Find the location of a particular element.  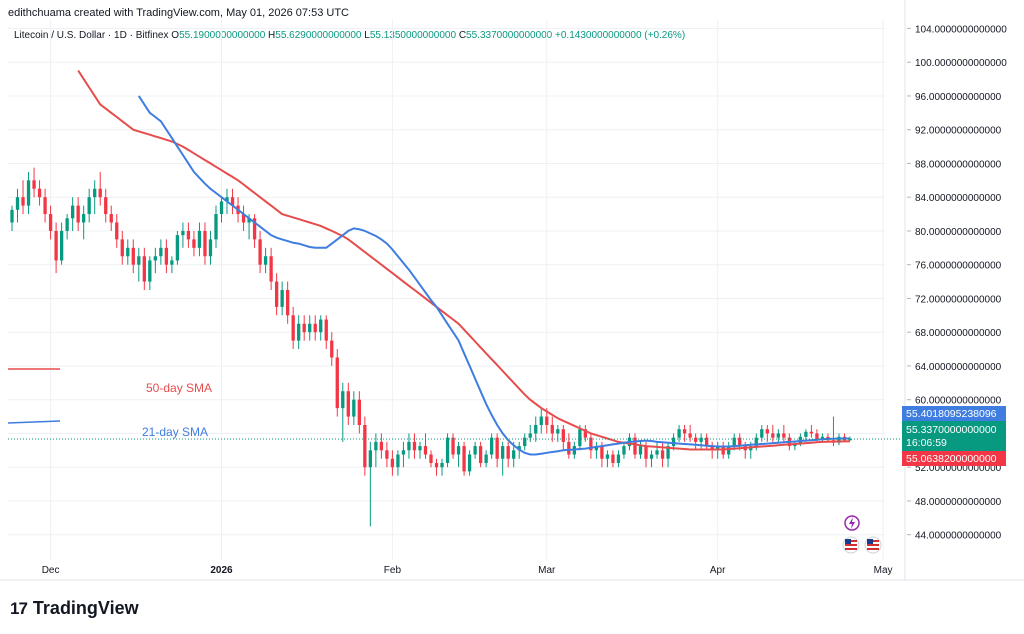

y-tick-label: 52.0000000000000 is located at coordinates (958, 468).